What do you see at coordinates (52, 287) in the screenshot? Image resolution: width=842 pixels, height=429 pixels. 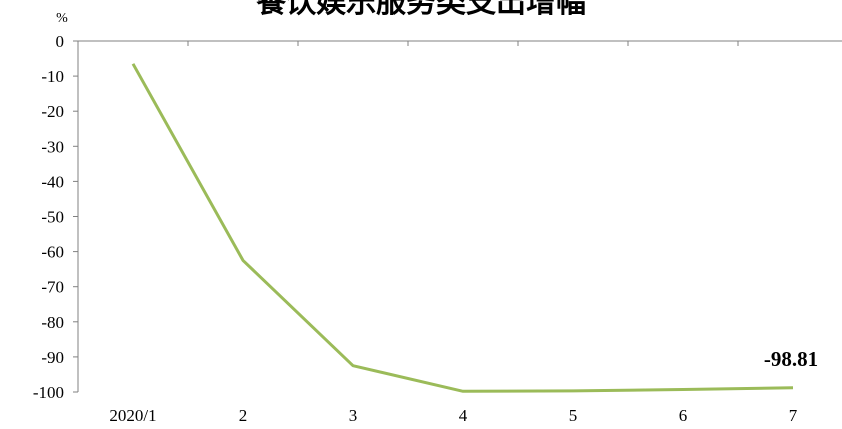 I see `y-tick-label: -70` at bounding box center [52, 287].